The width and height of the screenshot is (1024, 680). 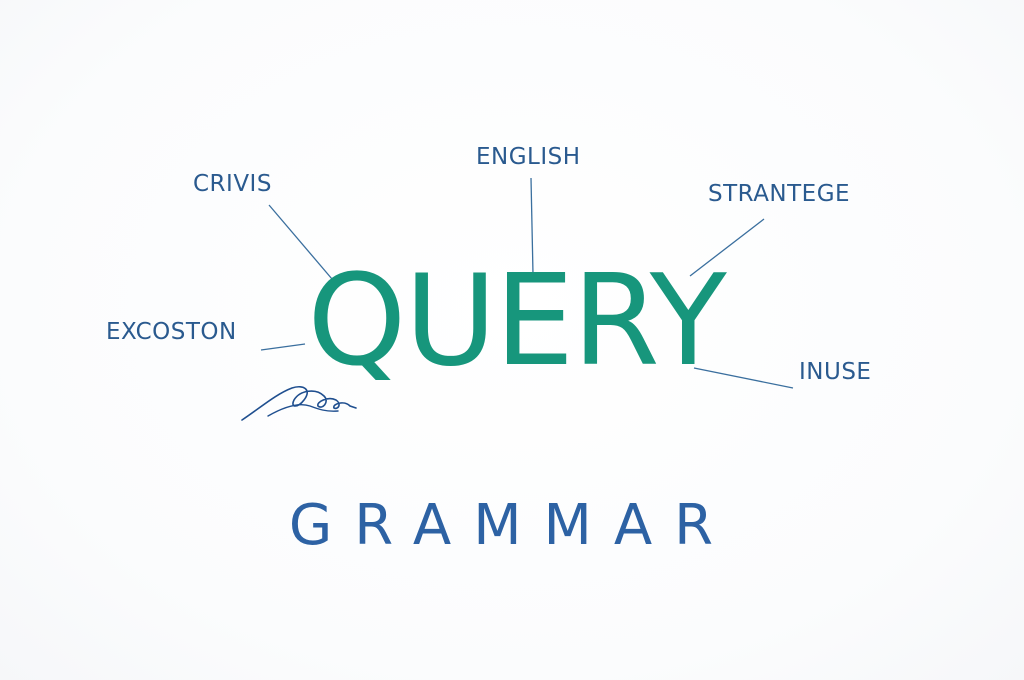 I want to click on main-word-query: QUERY, so click(x=516, y=320).